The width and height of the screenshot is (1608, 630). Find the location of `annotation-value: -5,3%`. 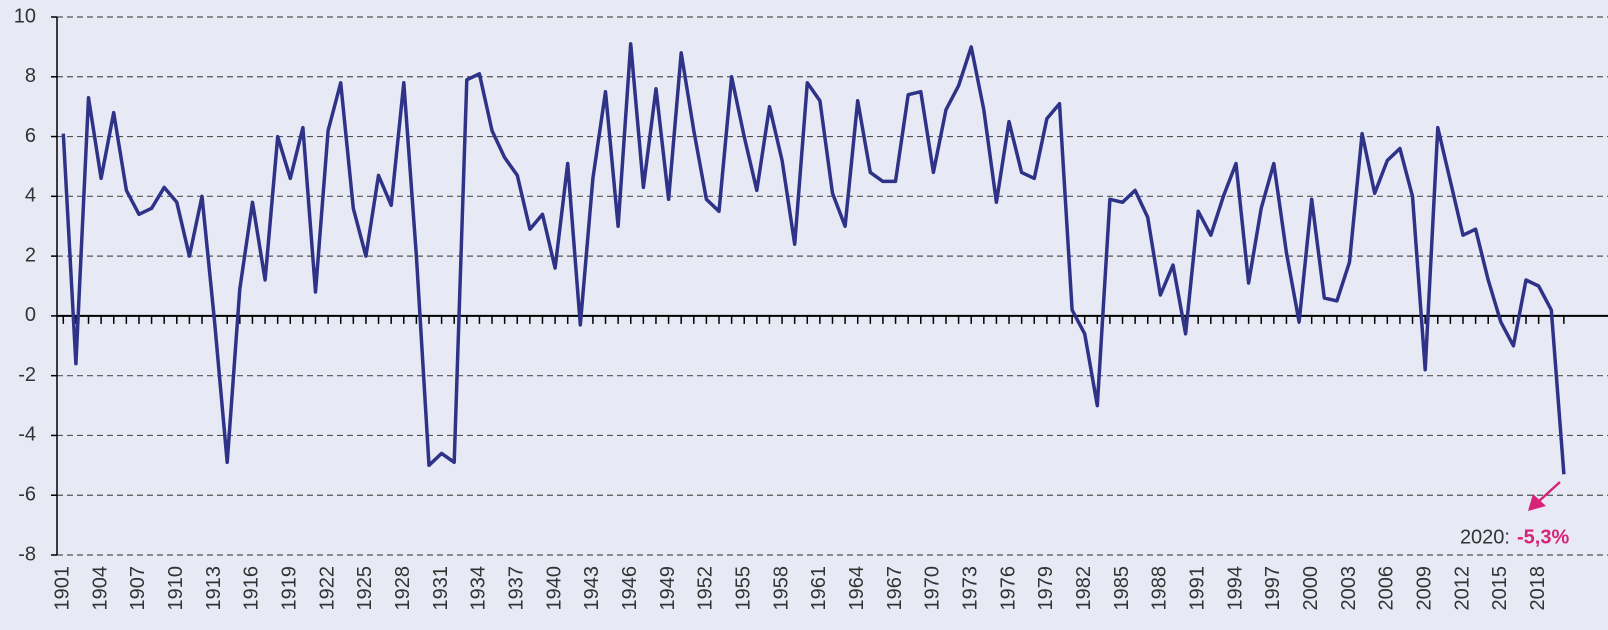

annotation-value: -5,3% is located at coordinates (1543, 537).